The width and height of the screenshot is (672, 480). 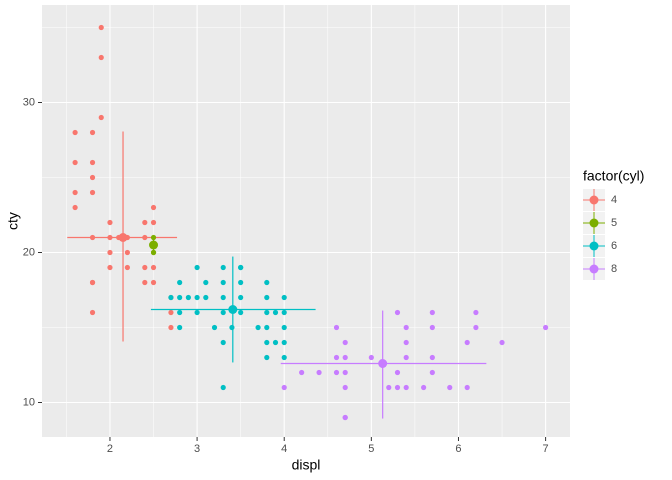 I want to click on x-tick-label: 4, so click(x=284, y=449).